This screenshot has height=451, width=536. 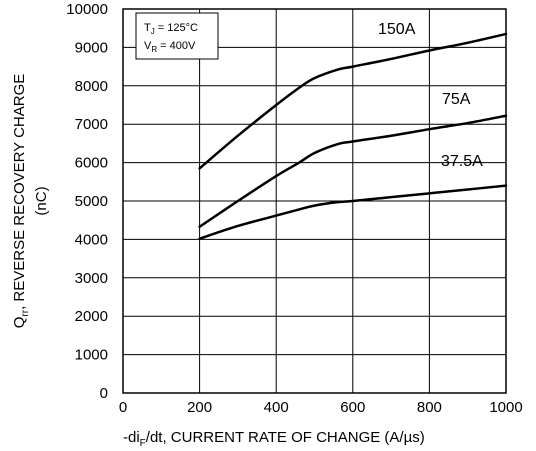 What do you see at coordinates (91, 86) in the screenshot?
I see `y-tick-label: 8000` at bounding box center [91, 86].